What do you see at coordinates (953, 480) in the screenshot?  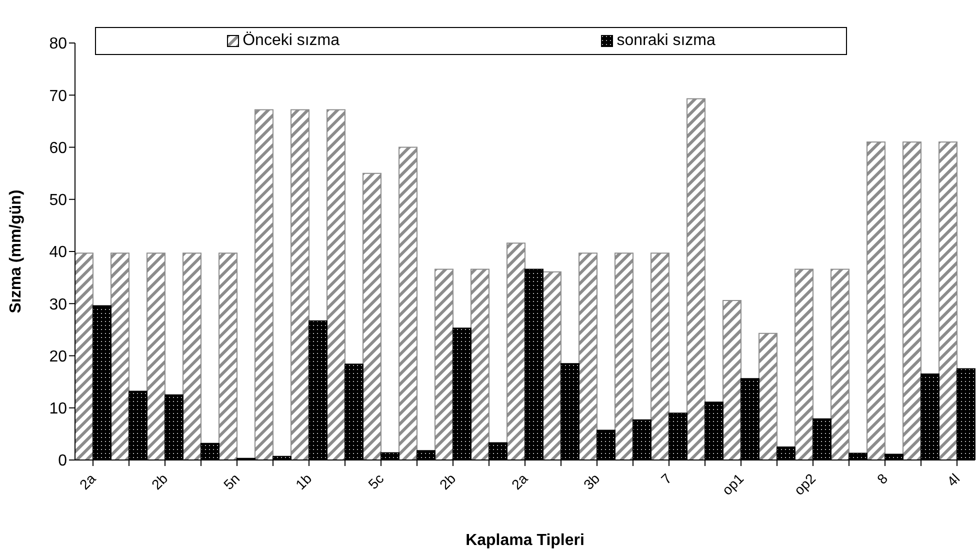 I see `x-tick-label: 4l` at bounding box center [953, 480].